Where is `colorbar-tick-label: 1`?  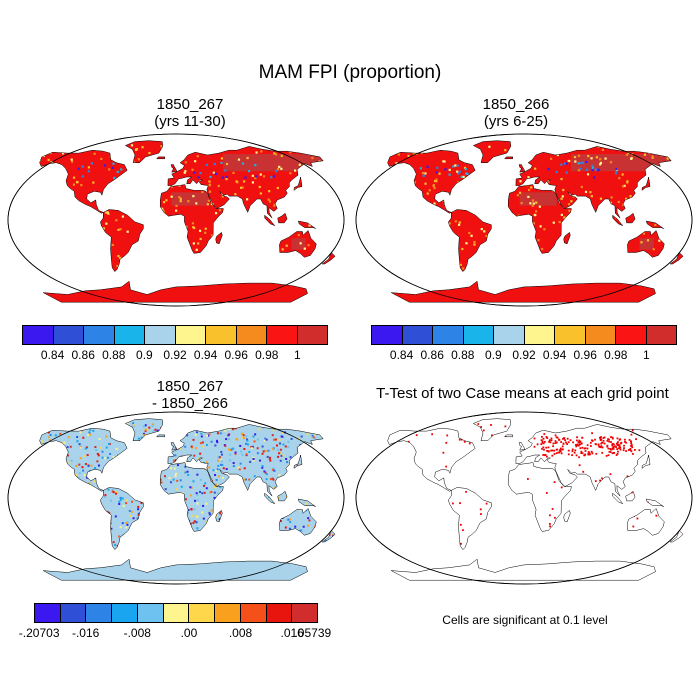
colorbar-tick-label: 1 is located at coordinates (297, 355).